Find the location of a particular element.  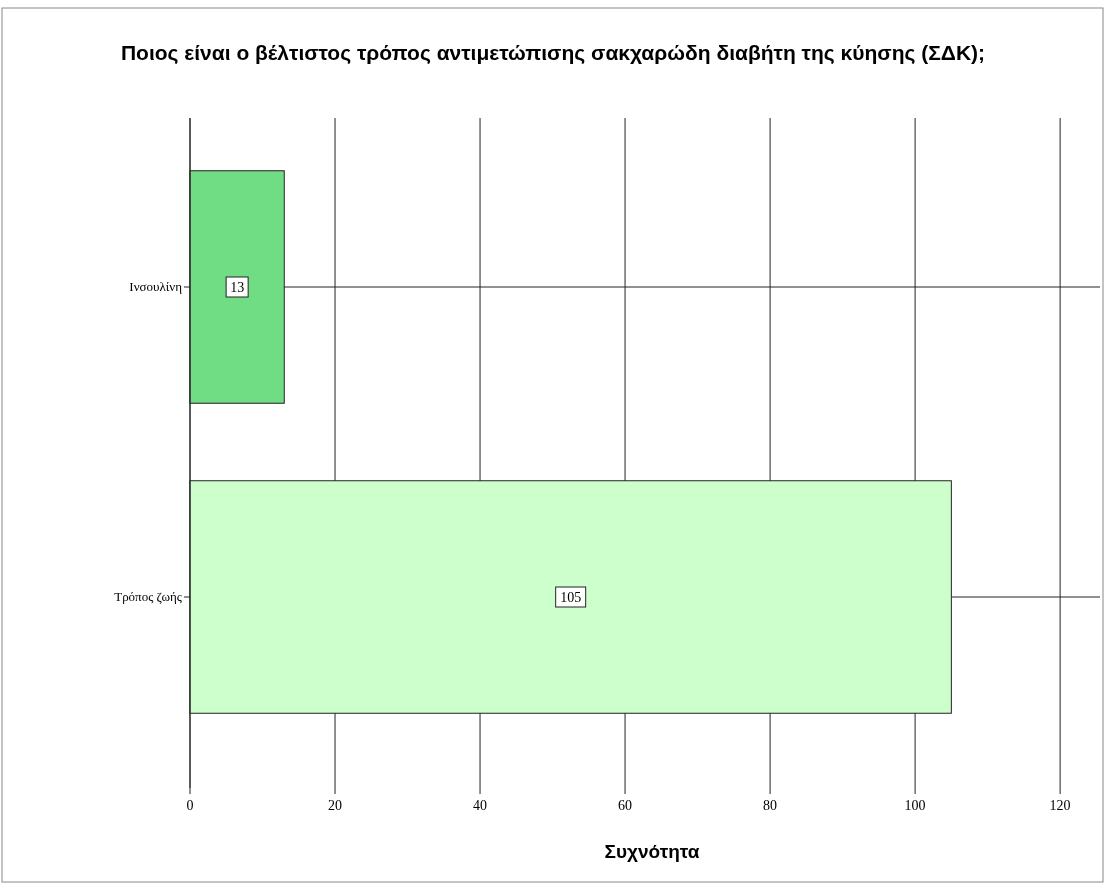

chart-title: Ποιος είναι ο βέλτιστος τρόπος αντιμετώπισης σακχαρώδη διαβήτη της κύησης (ΣΔΚ); is located at coordinates (553, 53).